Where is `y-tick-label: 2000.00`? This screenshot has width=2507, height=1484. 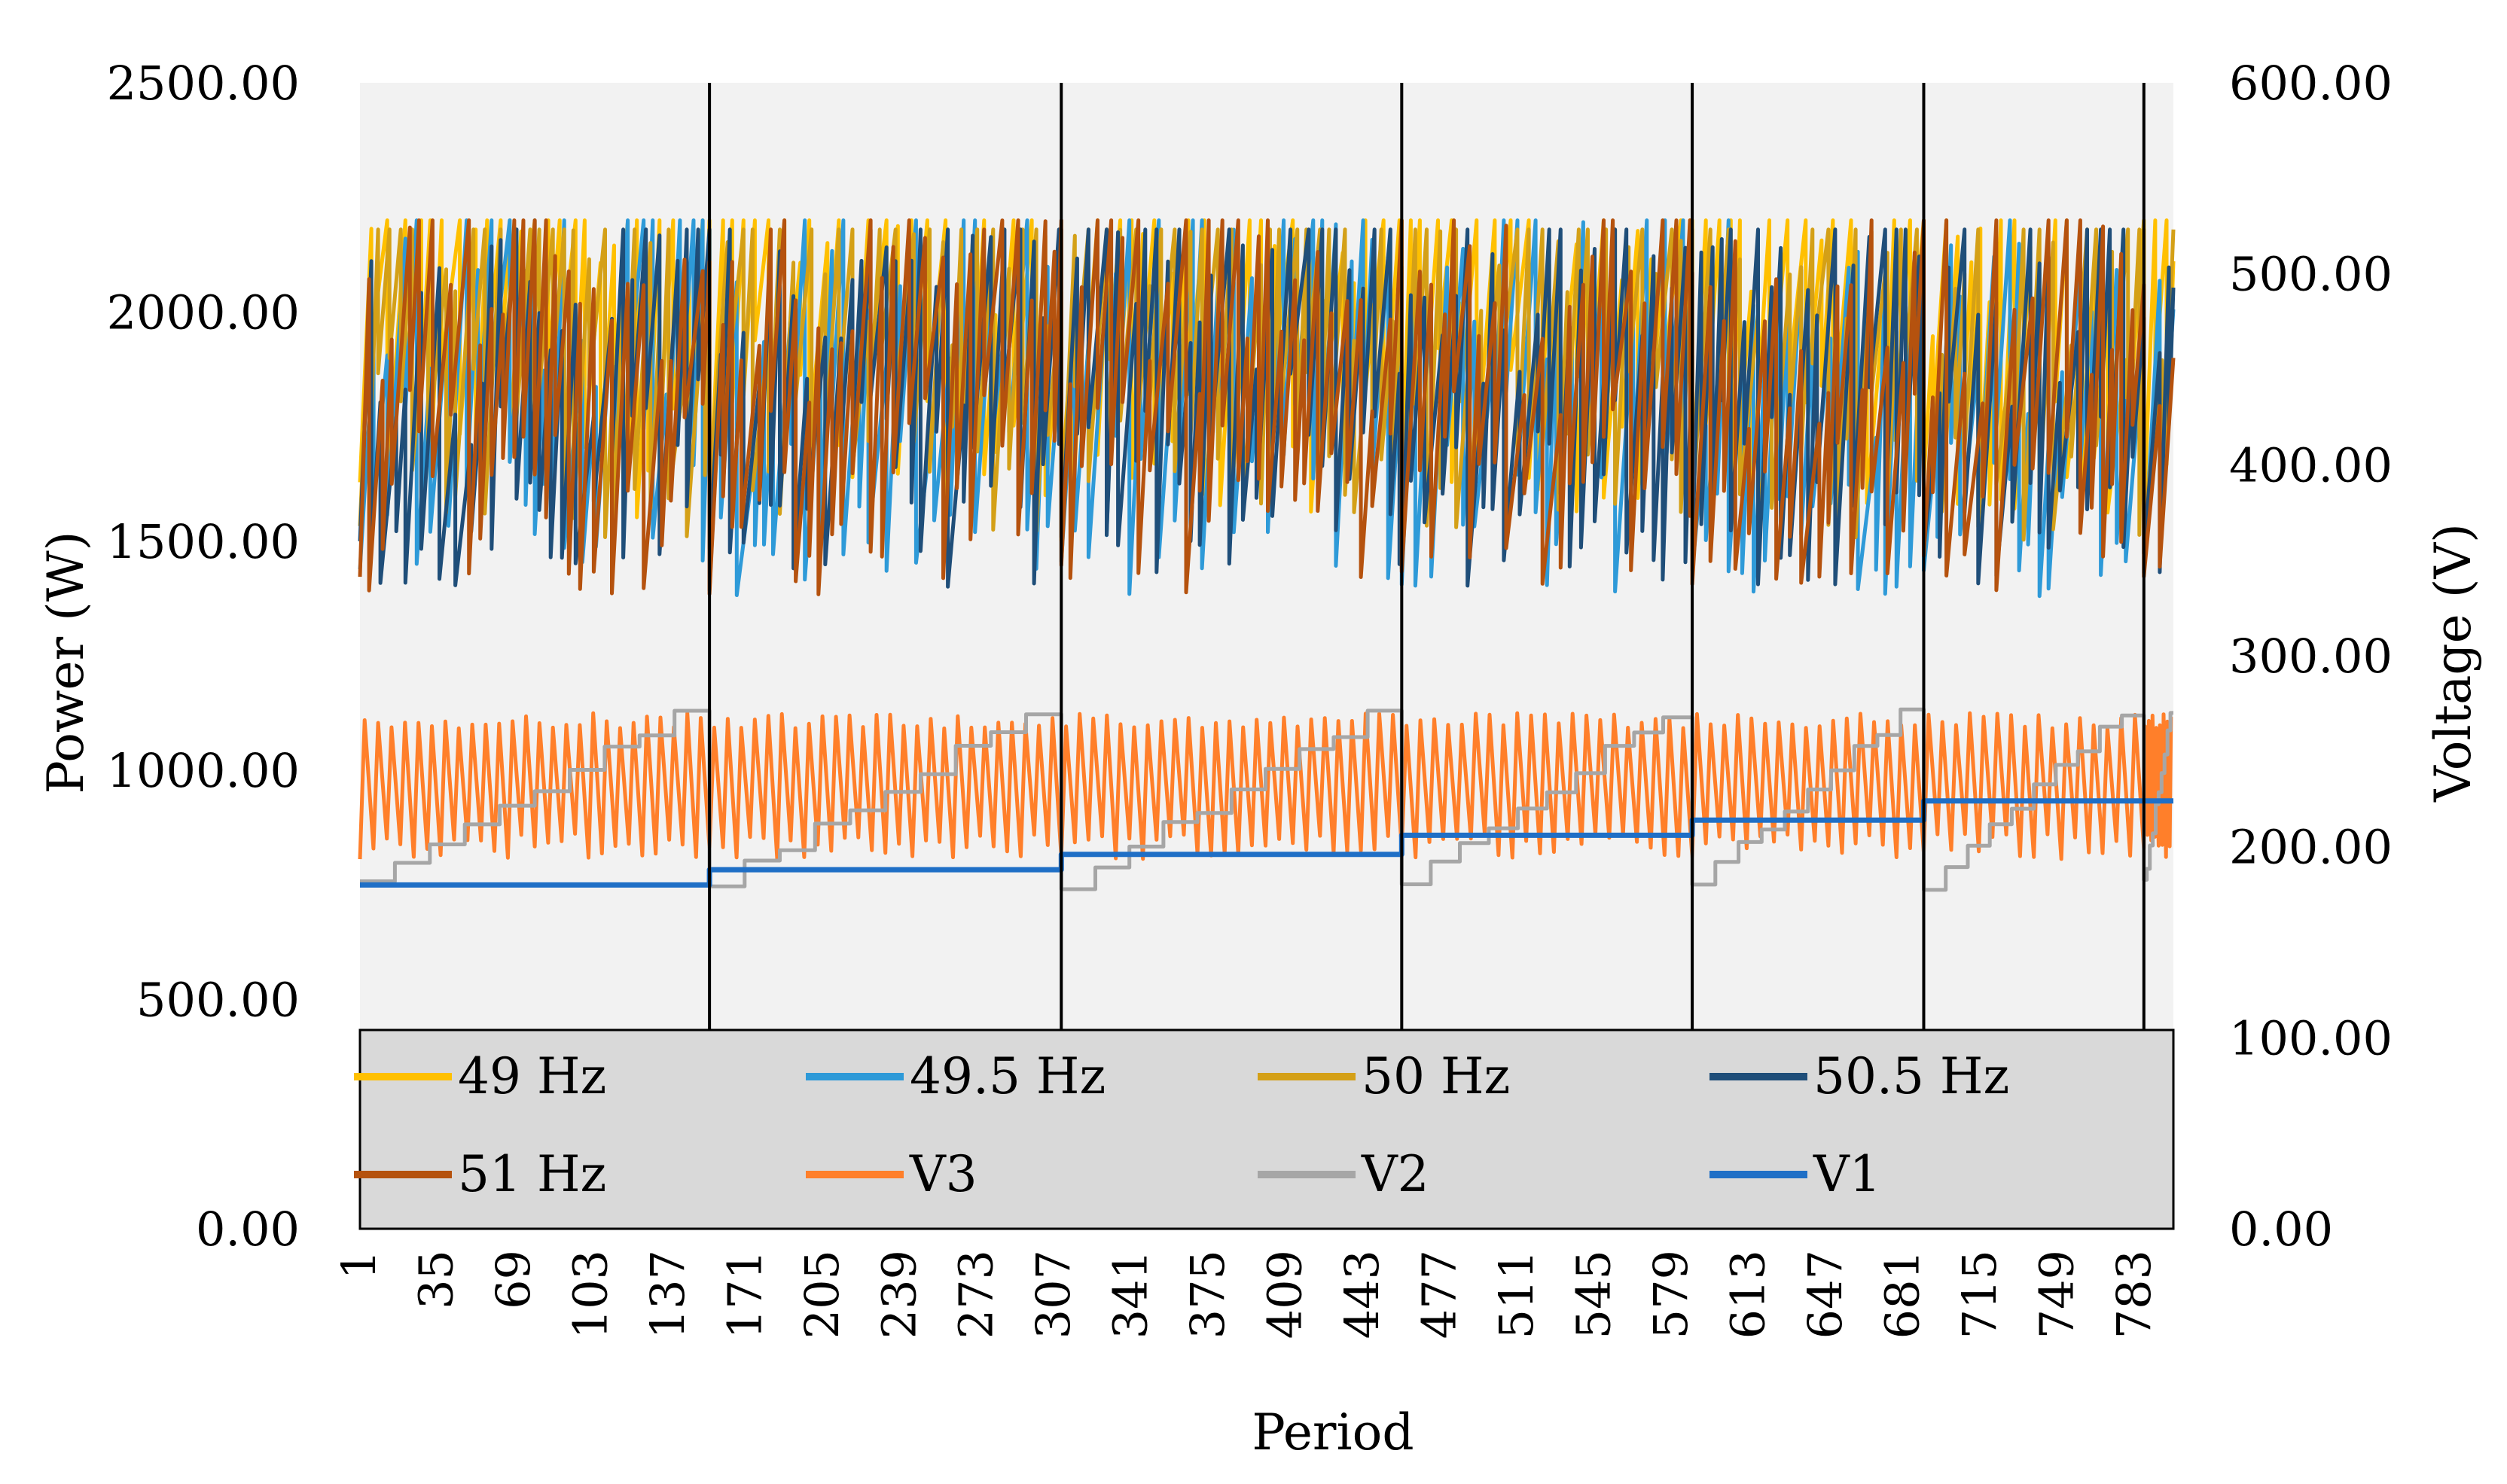
y-tick-label: 2000.00 is located at coordinates (204, 312).